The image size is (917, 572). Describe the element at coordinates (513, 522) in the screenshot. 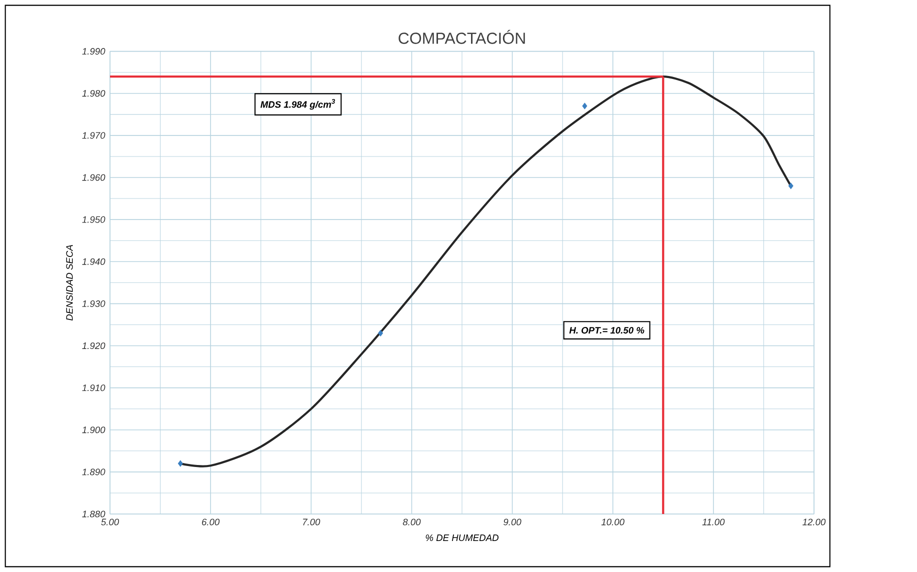

I see `x-tick-label: 9.00` at that location.